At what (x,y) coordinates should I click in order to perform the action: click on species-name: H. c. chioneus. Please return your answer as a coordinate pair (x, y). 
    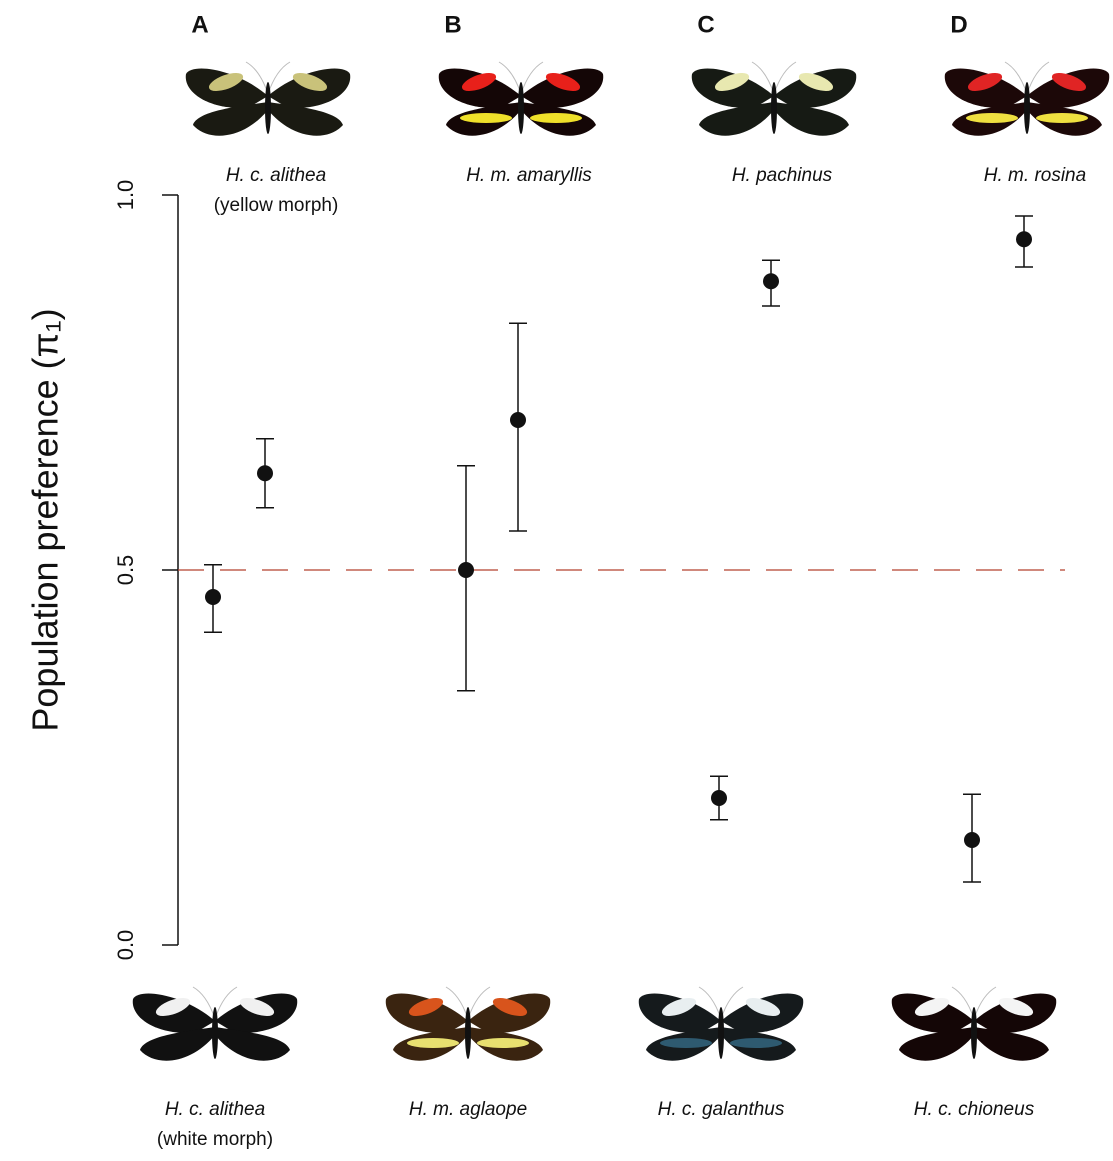
    Looking at the image, I should click on (974, 1109).